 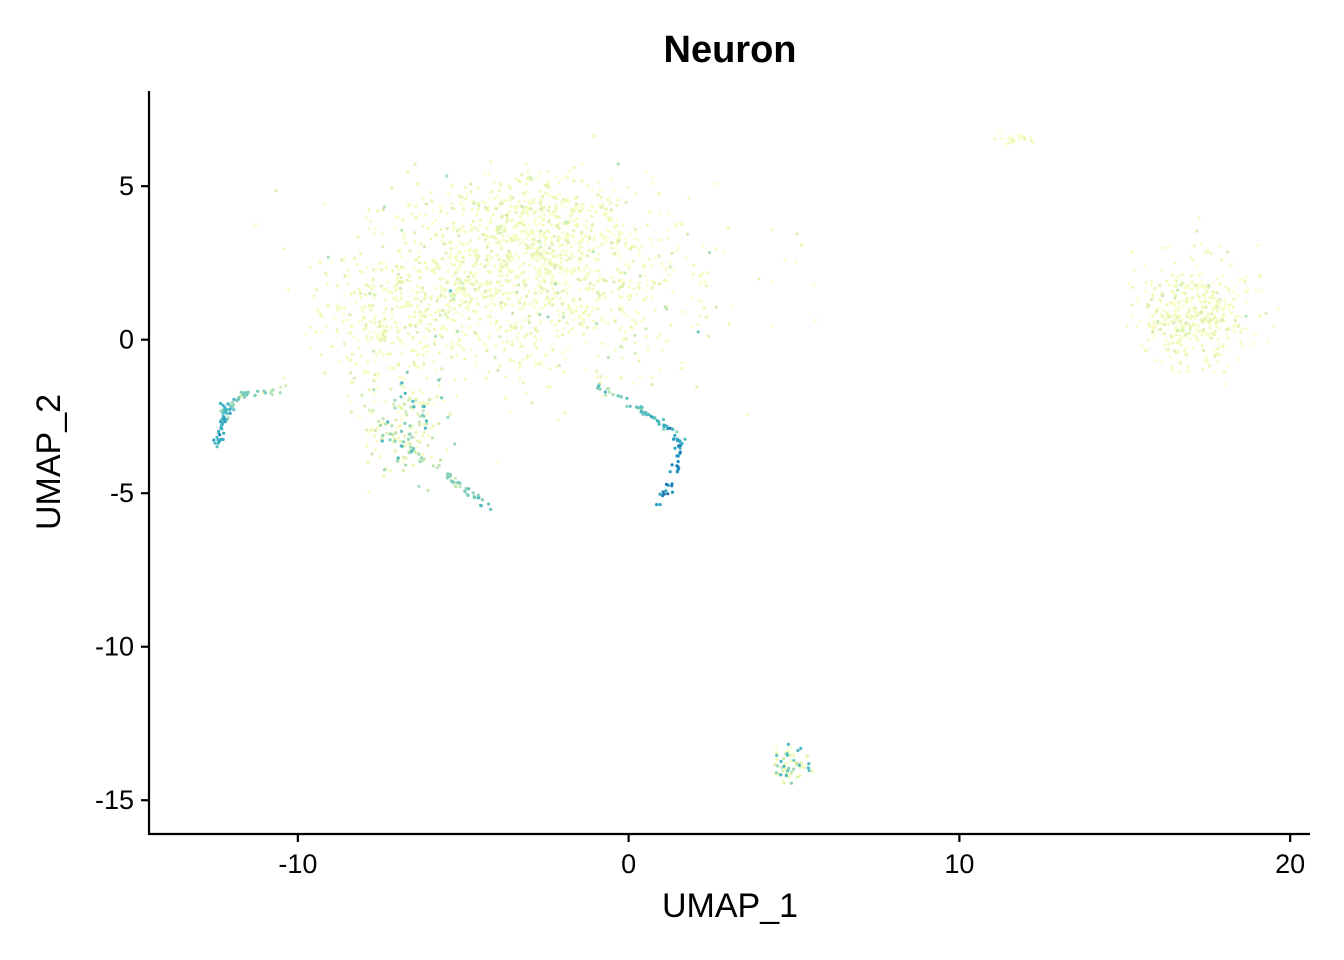 I want to click on y-tick-label: -10, so click(x=114, y=647).